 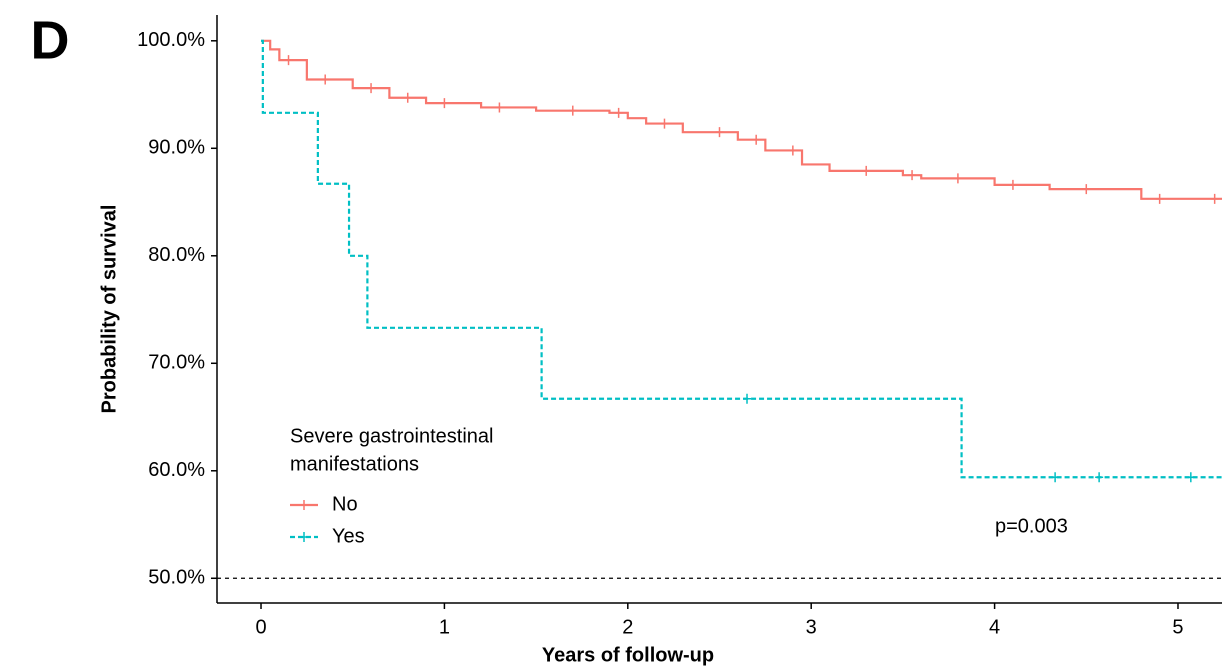 I want to click on x-tick-label: 4, so click(x=994, y=627).